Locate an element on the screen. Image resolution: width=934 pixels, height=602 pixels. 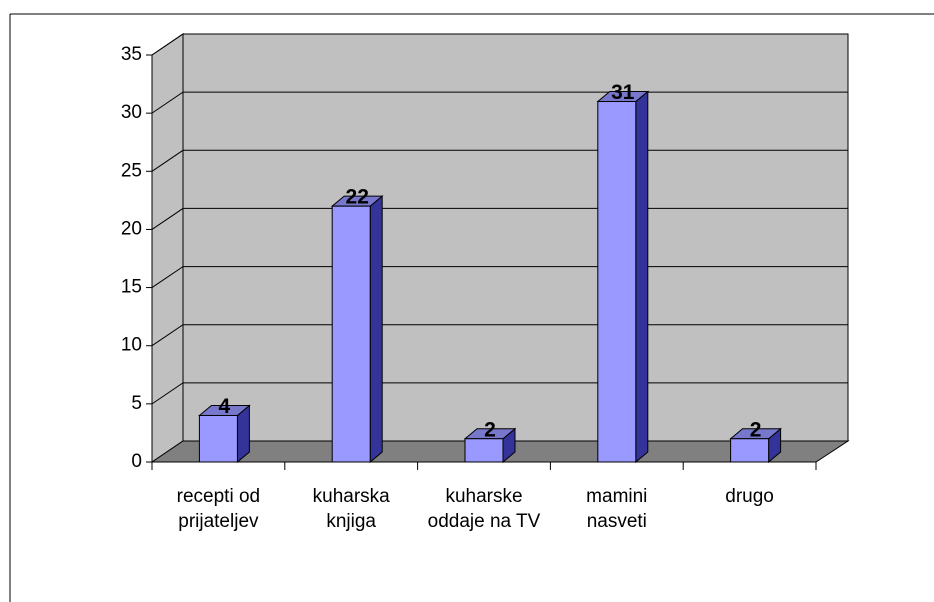
y-tick-label: 5 is located at coordinates (136, 403).